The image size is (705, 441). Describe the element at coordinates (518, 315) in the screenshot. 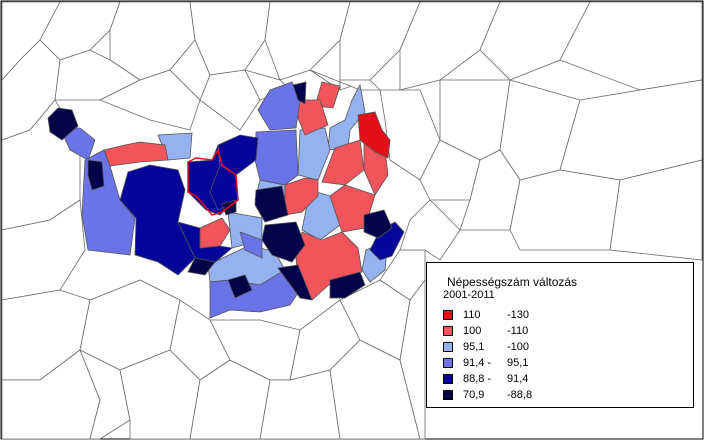

I see `legend-high: -130` at that location.